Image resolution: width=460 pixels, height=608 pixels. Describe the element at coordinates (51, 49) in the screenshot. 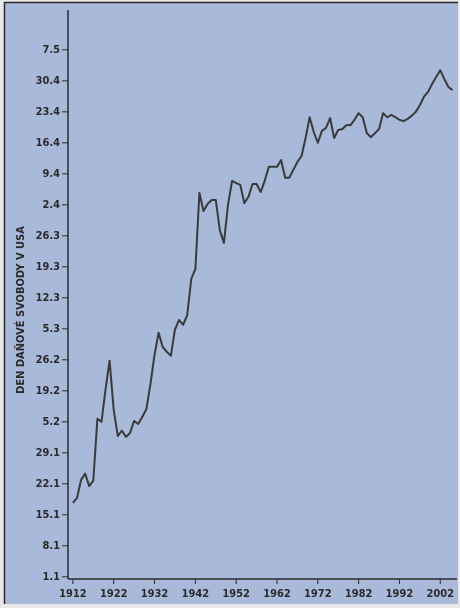

I see `y-tick-label: 7.5` at that location.